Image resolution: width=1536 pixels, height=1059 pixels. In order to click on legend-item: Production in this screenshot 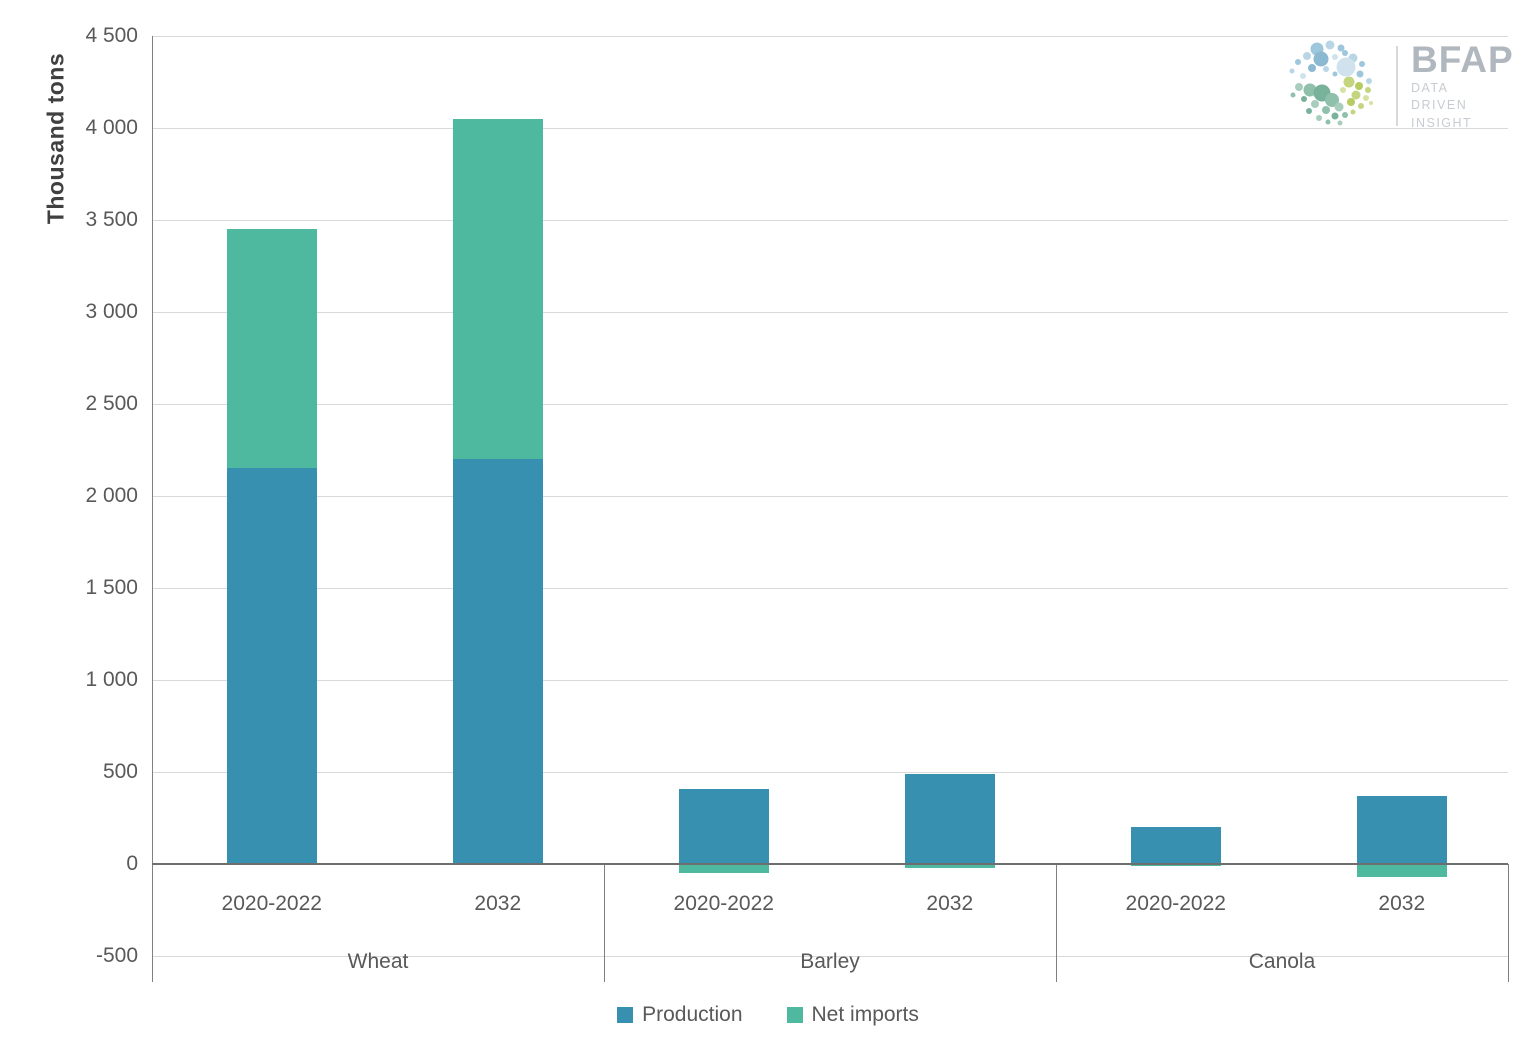, I will do `click(680, 1015)`.